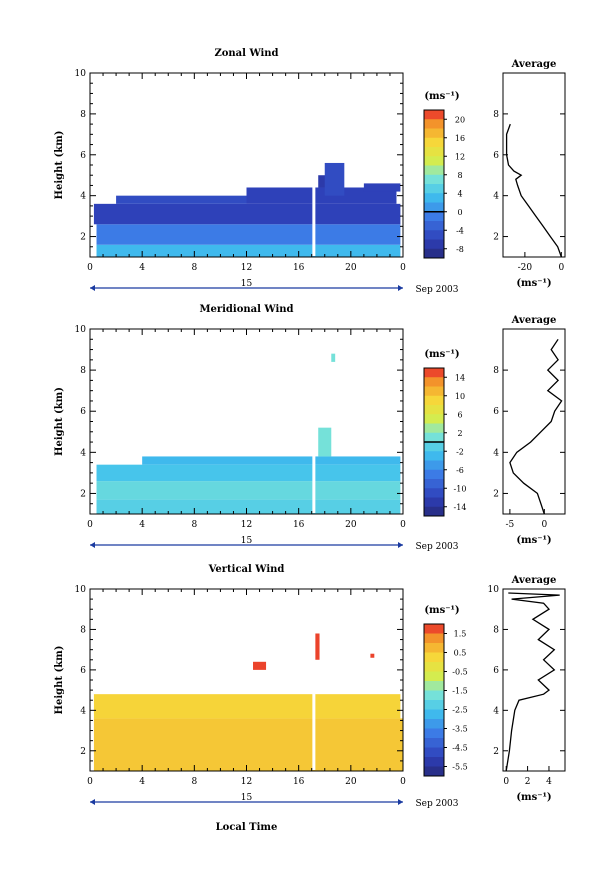  I want to click on colorbar-tick-label: 4, so click(459, 193).